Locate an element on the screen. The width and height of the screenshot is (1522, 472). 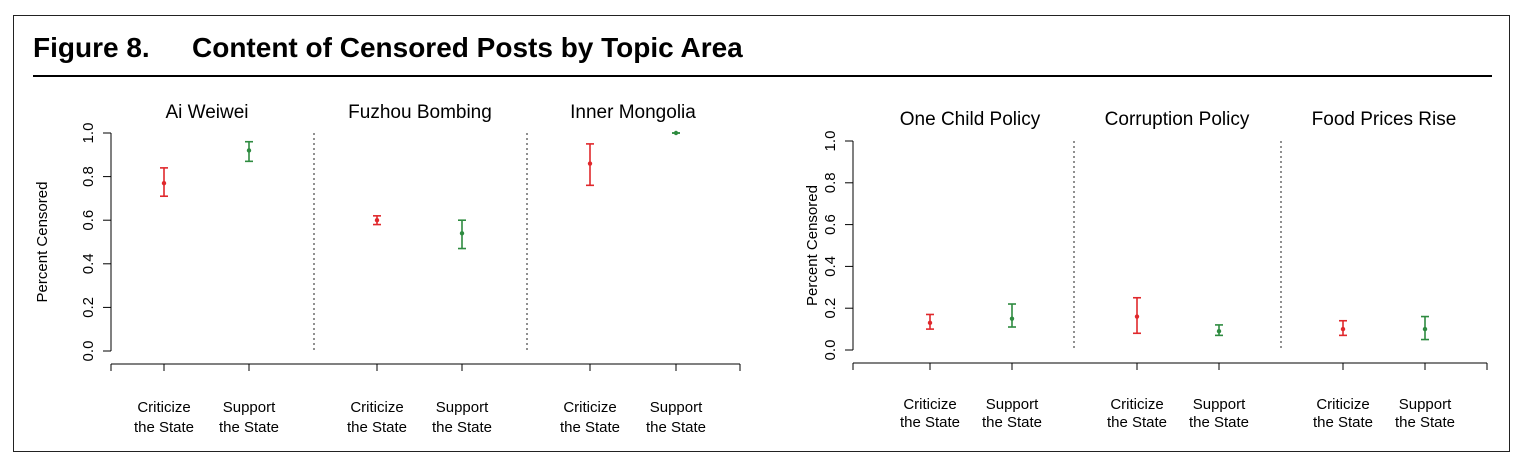
figure-title: Content of Censored Posts by Topic Area is located at coordinates (467, 47).